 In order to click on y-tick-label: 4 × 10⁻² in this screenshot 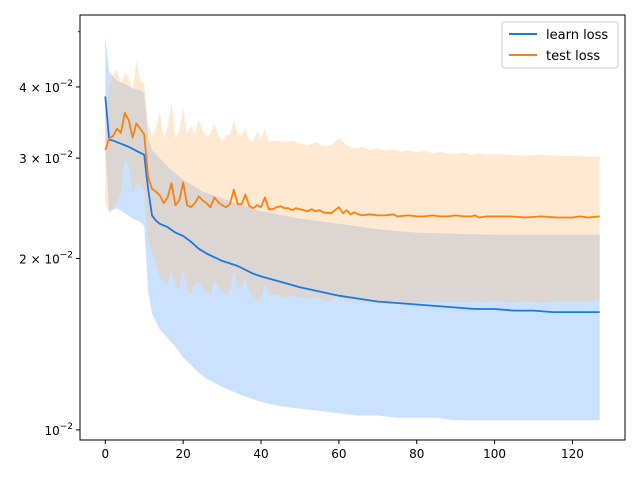, I will do `click(46, 87)`.